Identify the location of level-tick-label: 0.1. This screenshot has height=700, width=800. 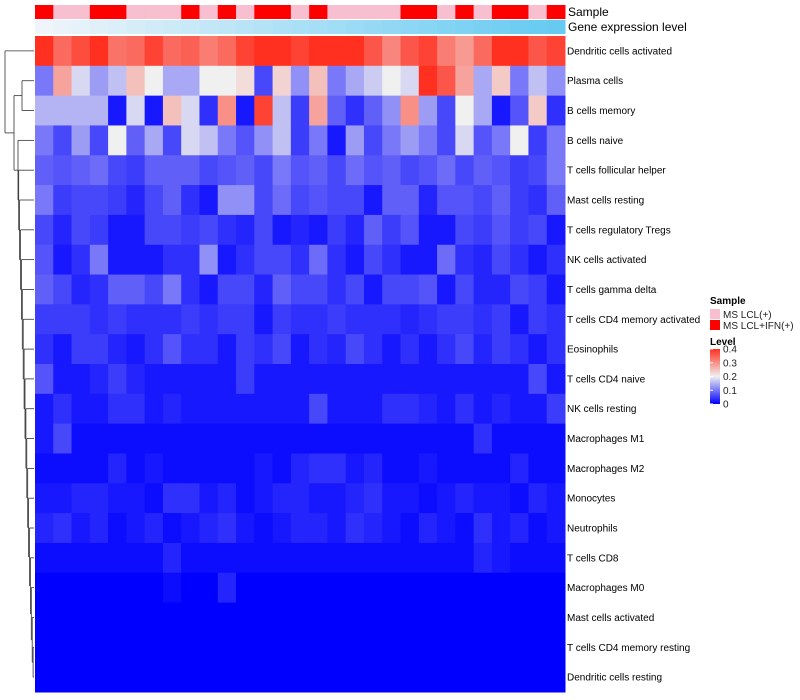
(730, 391).